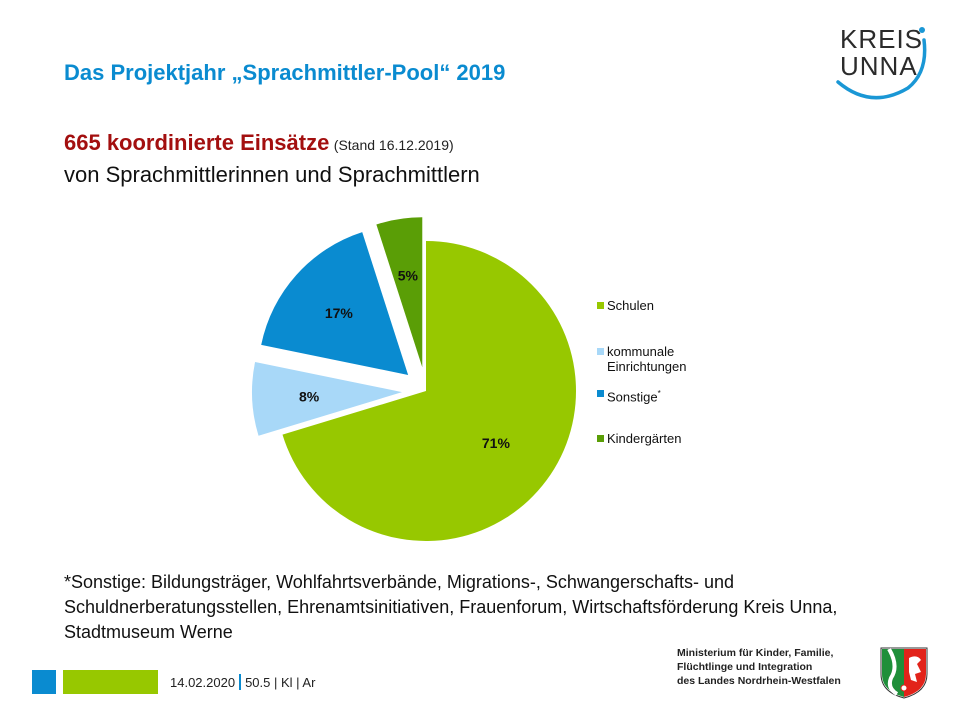 This screenshot has height=720, width=960. I want to click on legend-item-schulen: Schulen, so click(625, 305).